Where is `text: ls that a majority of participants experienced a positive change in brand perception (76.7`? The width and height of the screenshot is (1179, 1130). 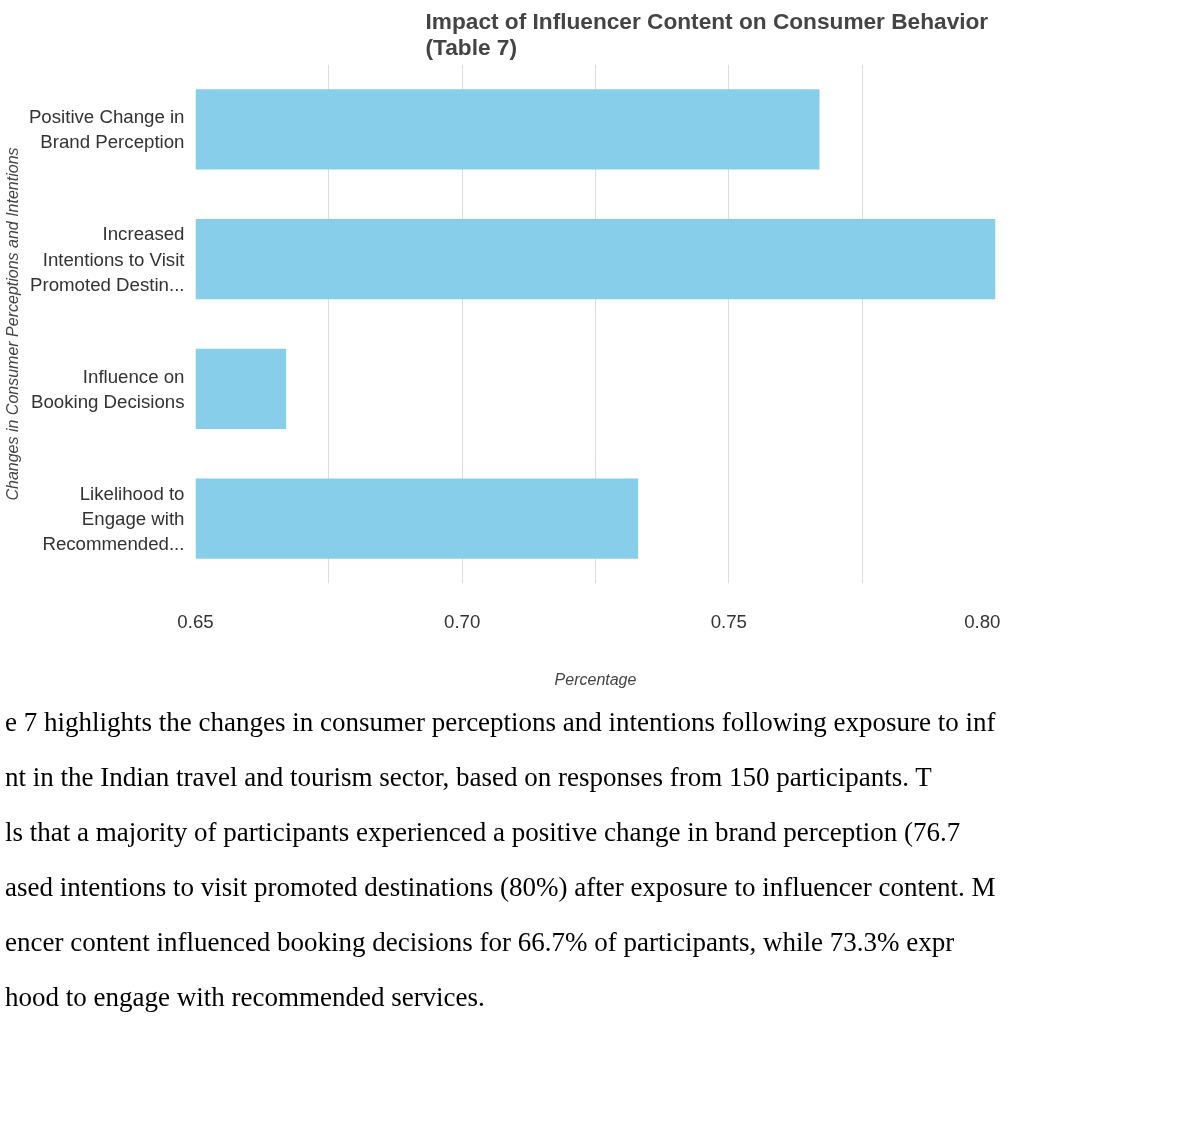 text: ls that a majority of participants experienced a positive change in brand perception (76.7 is located at coordinates (483, 832).